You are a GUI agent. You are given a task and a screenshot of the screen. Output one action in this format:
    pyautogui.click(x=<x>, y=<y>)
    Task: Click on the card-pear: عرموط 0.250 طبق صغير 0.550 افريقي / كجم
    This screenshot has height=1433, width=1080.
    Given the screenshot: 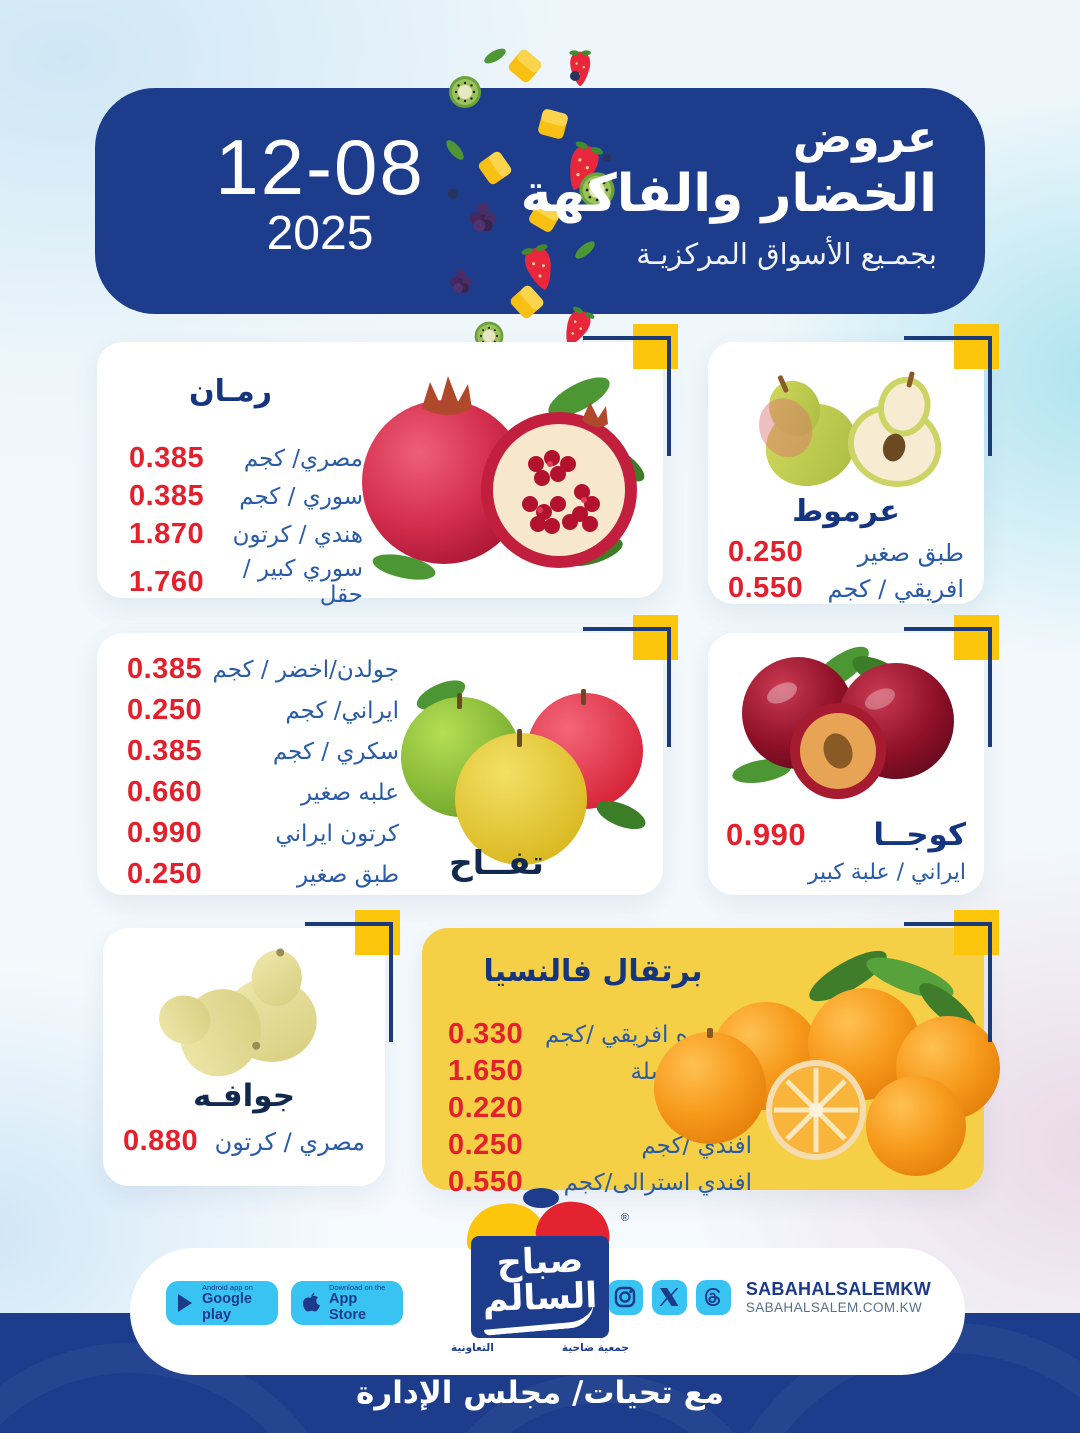 What is the action you would take?
    pyautogui.click(x=853, y=464)
    